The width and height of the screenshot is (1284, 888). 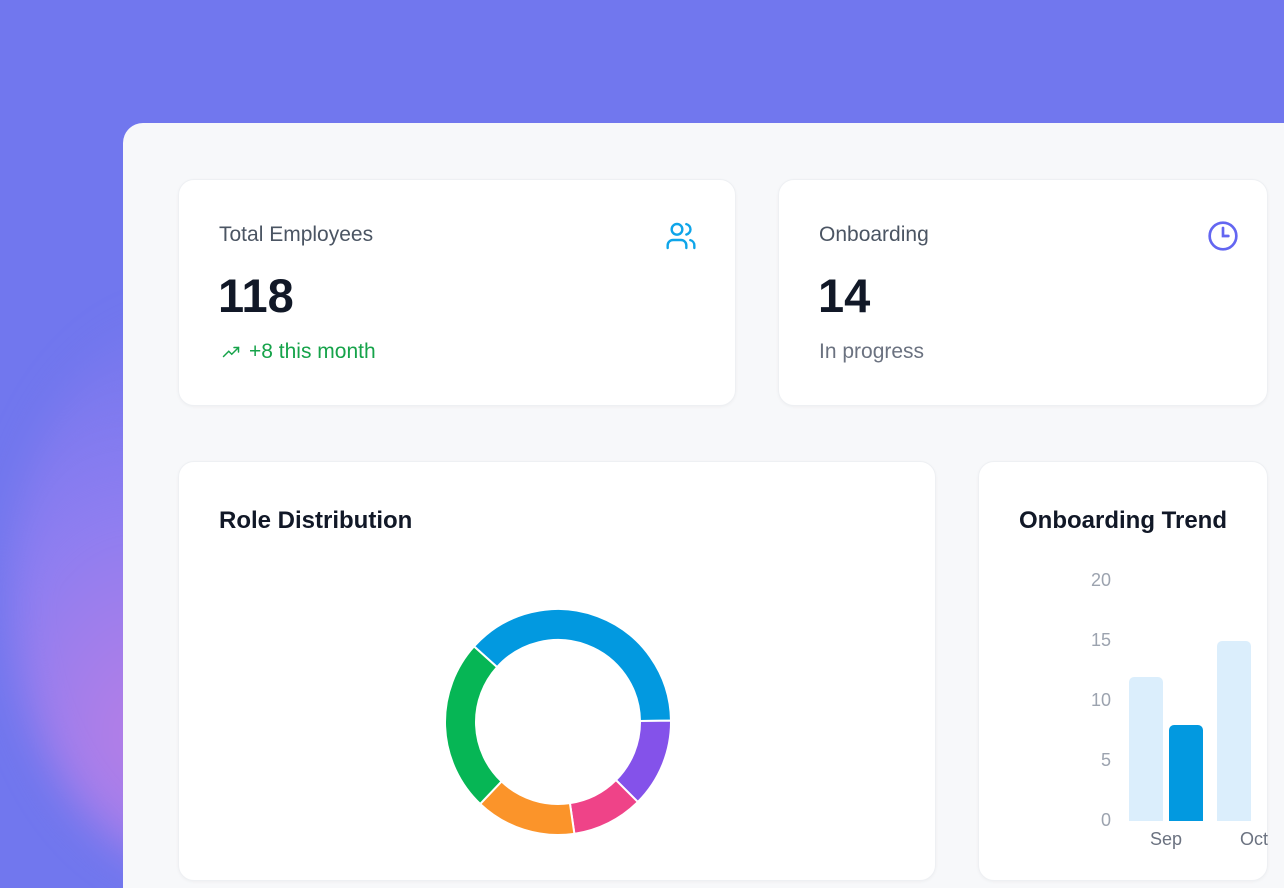 What do you see at coordinates (1100, 580) in the screenshot?
I see `y-tick-label: 20` at bounding box center [1100, 580].